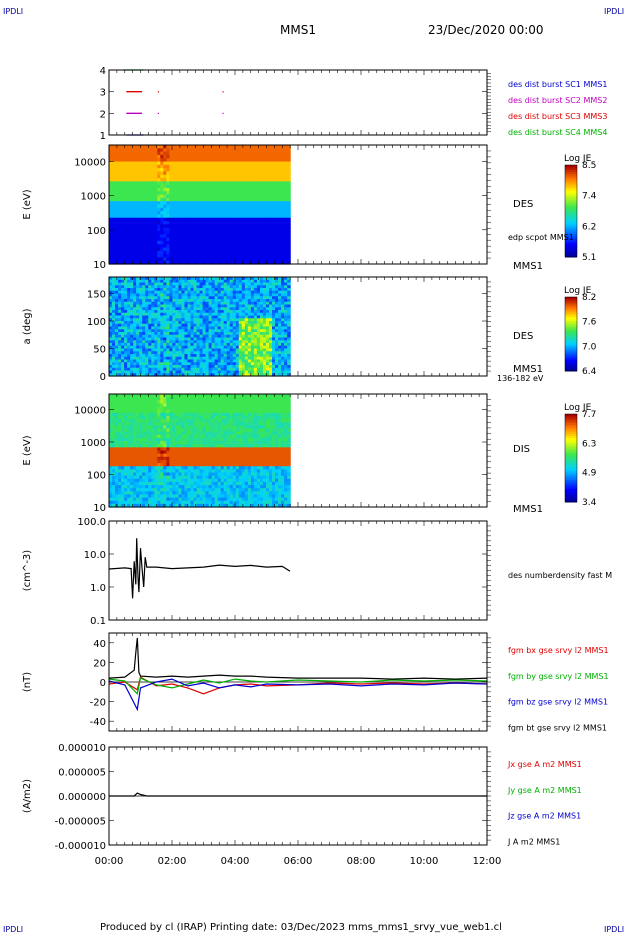 This screenshot has height=934, width=630. Describe the element at coordinates (571, 238) in the screenshot. I see `colorbar-cell` at that location.